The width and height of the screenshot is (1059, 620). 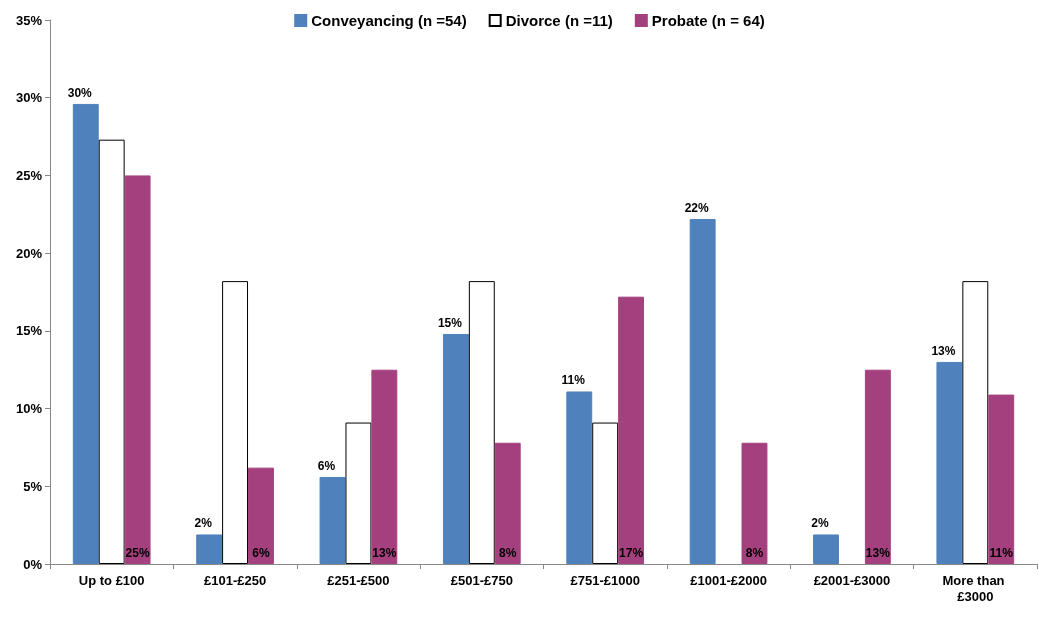 I want to click on y-tick-label: 30%, so click(x=29, y=98).